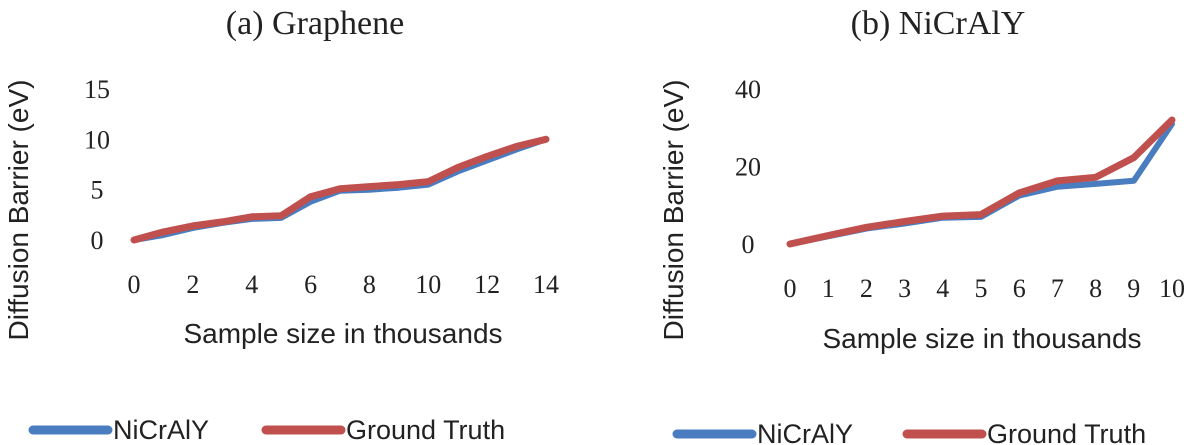 The width and height of the screenshot is (1200, 445). I want to click on panel-b-ytick-label: 40, so click(748, 89).